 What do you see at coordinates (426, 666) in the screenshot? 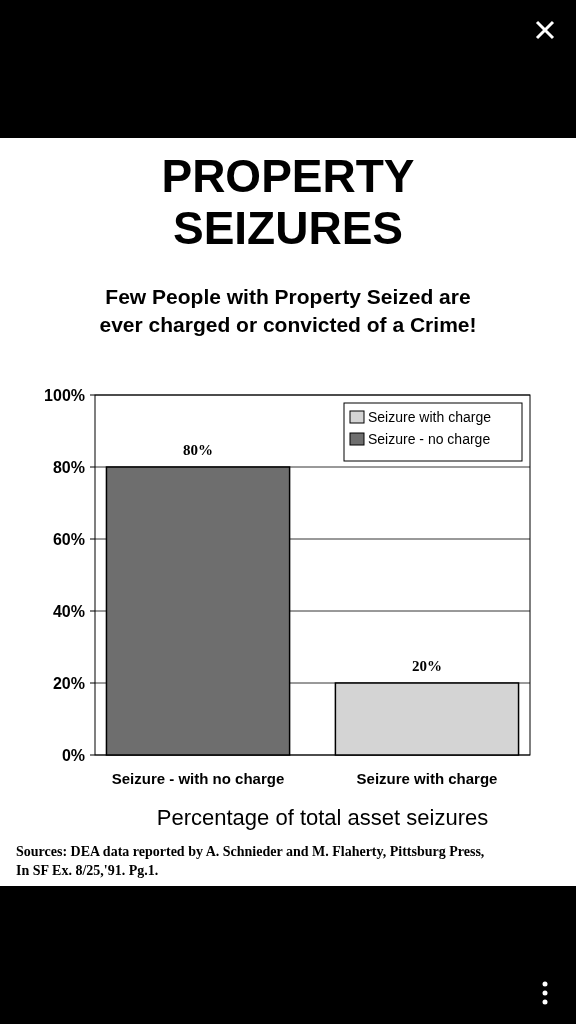
I see `data-label: 20%` at bounding box center [426, 666].